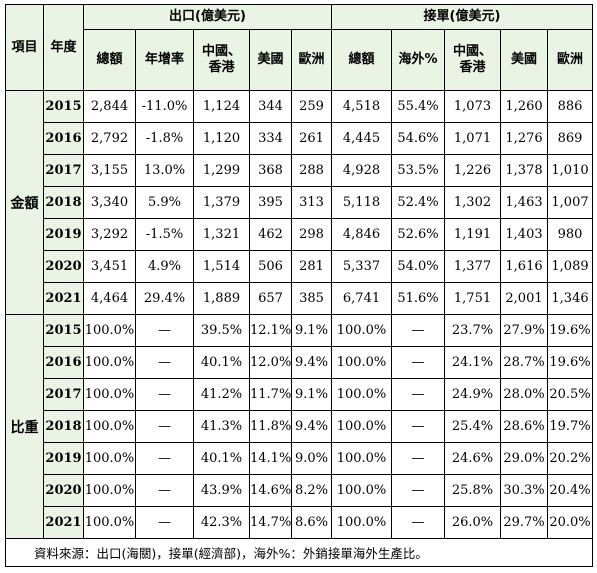  I want to click on orders-col-header-0: 總額, so click(361, 60).